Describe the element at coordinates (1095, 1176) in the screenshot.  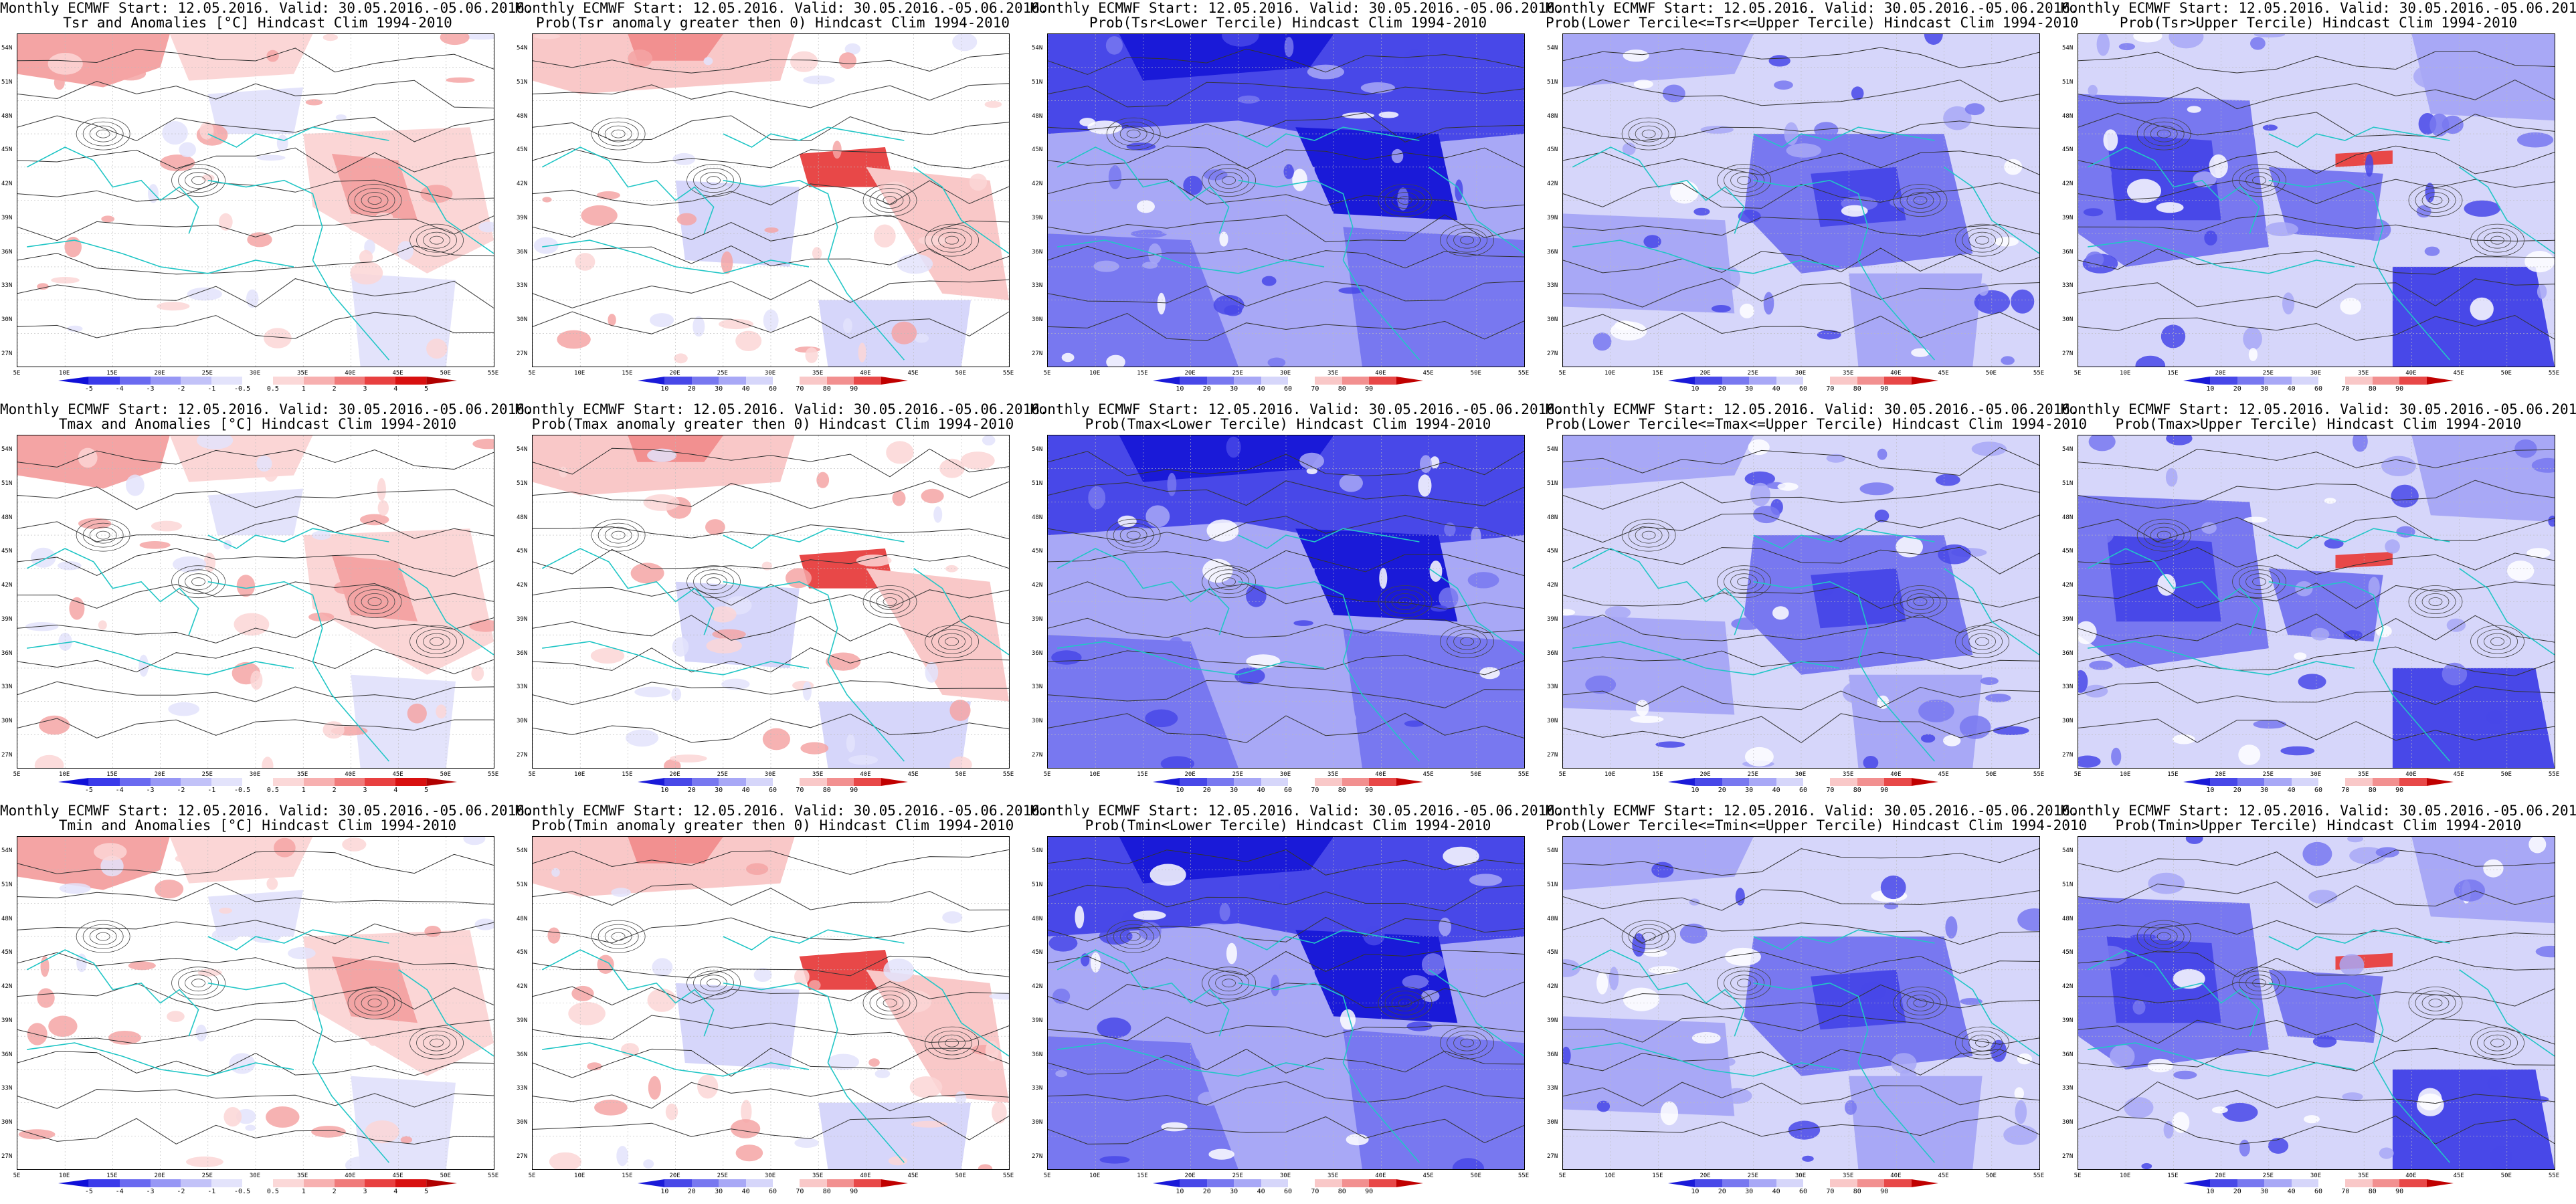
I see `longitude-tick-label: 10E` at that location.